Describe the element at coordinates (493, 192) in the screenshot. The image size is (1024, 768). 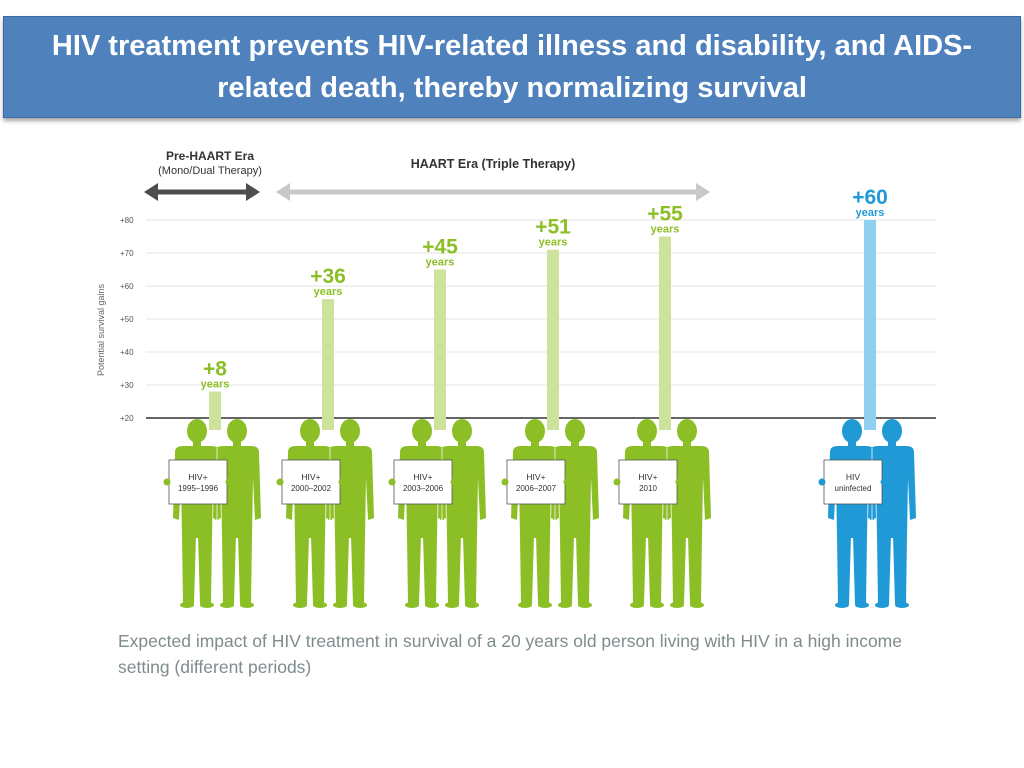
I see `haart-arrow` at that location.